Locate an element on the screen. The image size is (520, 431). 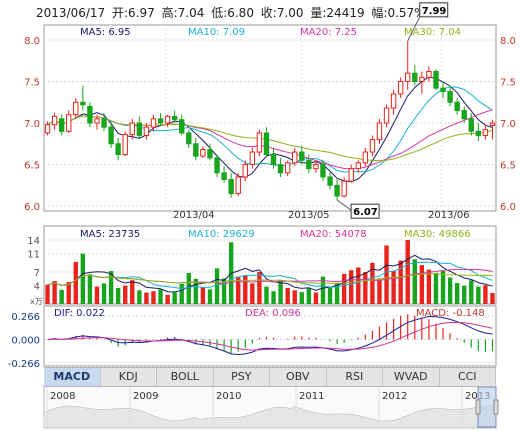
price-y-tick-right: 6.0 is located at coordinates (508, 207).